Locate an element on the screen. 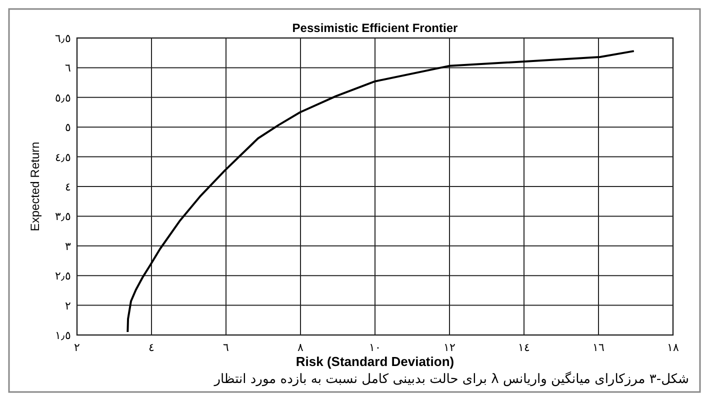 This screenshot has height=401, width=709. y-axis-title: Expected Return is located at coordinates (35, 187).